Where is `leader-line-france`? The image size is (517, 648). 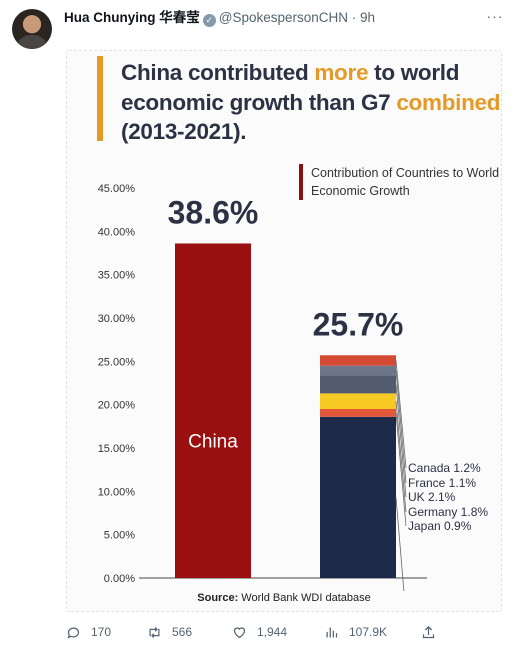 leader-line-france is located at coordinates (401, 427).